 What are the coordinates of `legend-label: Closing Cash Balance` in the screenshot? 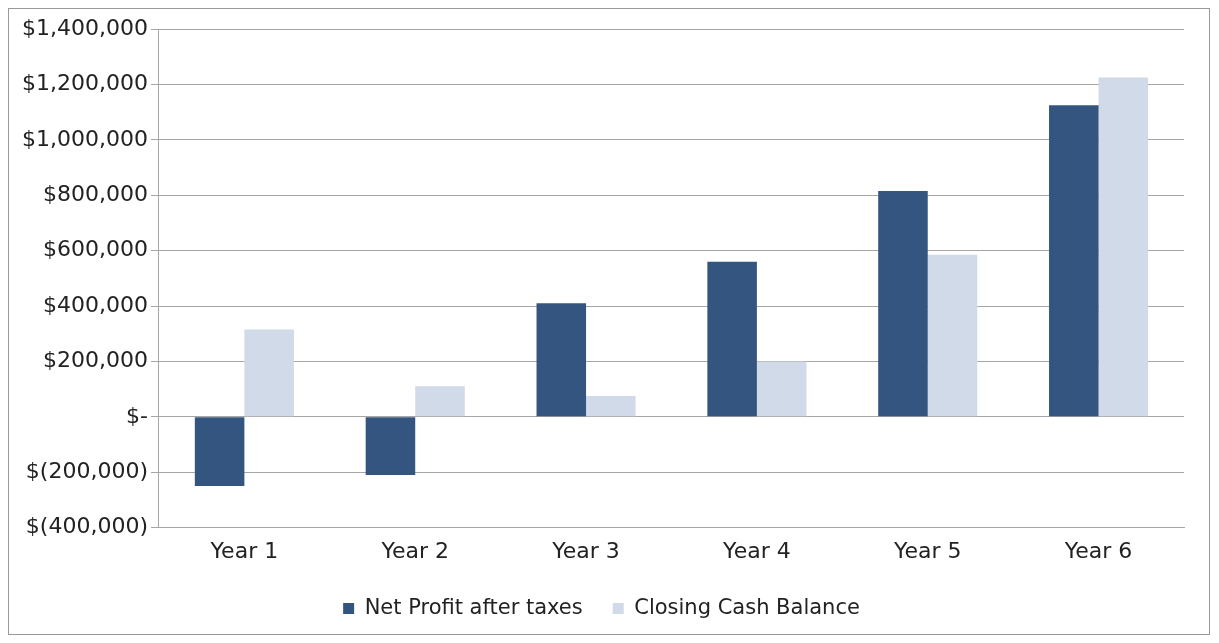 It's located at (747, 606).